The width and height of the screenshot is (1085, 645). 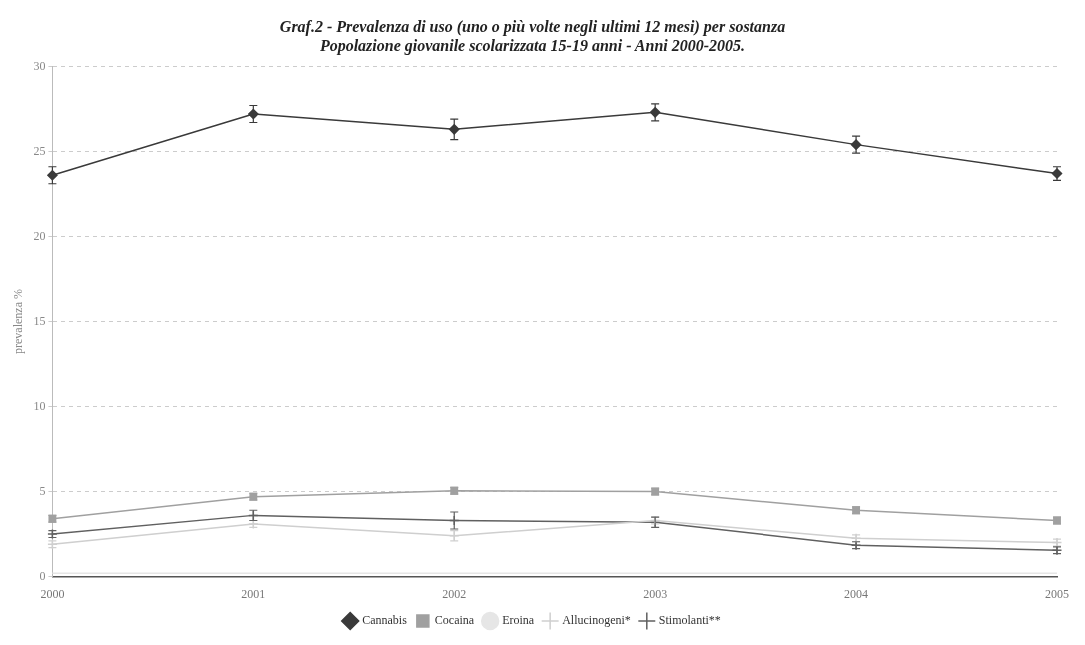 What do you see at coordinates (39, 65) in the screenshot?
I see `y-tick-label: 30` at bounding box center [39, 65].